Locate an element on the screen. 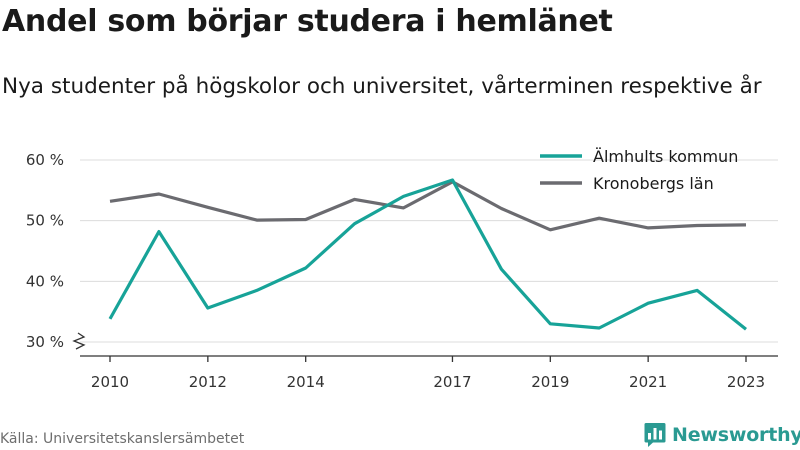 The width and height of the screenshot is (800, 450). x-tick-label: 2019 is located at coordinates (550, 382).